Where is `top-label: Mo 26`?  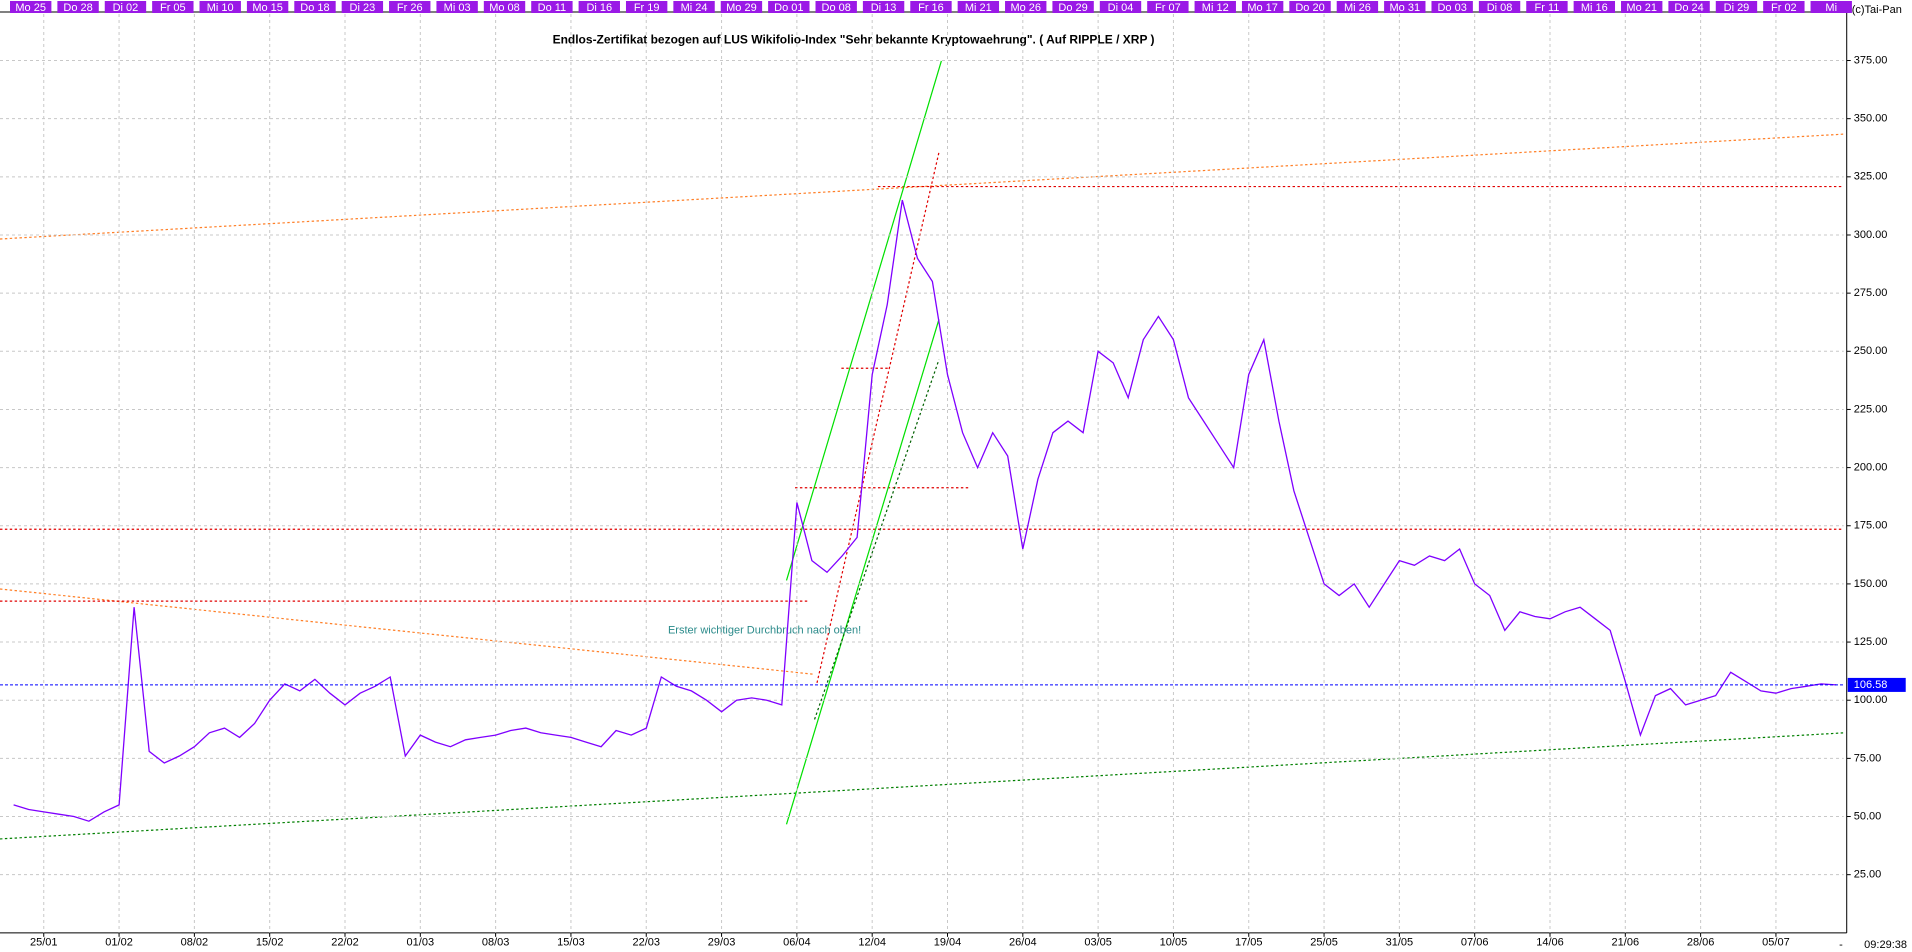 top-label: Mo 26 is located at coordinates (1025, 8).